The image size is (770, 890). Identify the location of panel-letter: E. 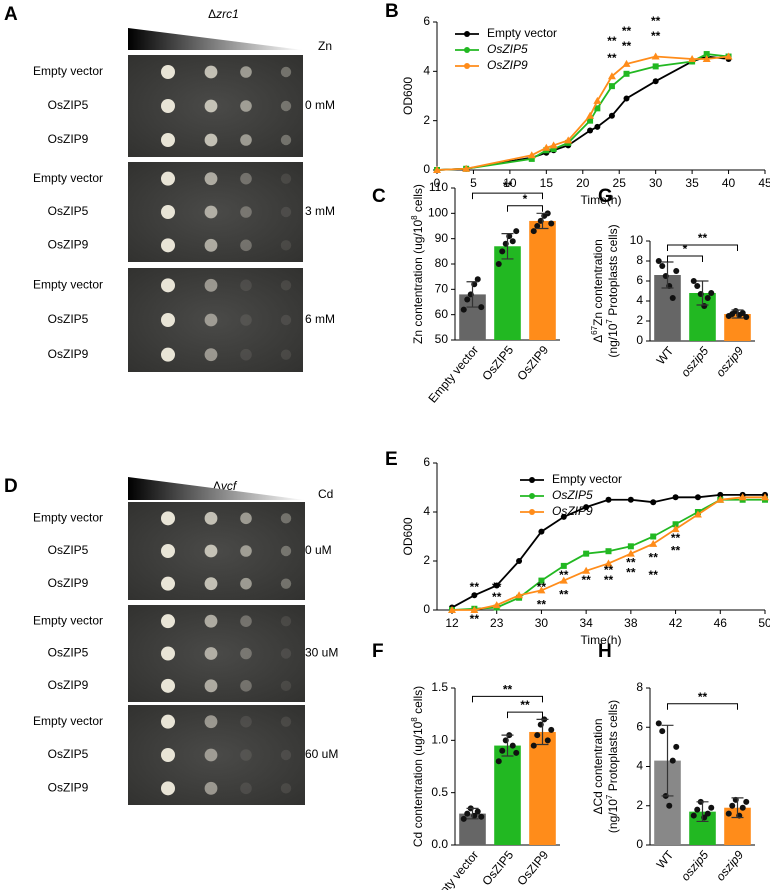
(391, 459).